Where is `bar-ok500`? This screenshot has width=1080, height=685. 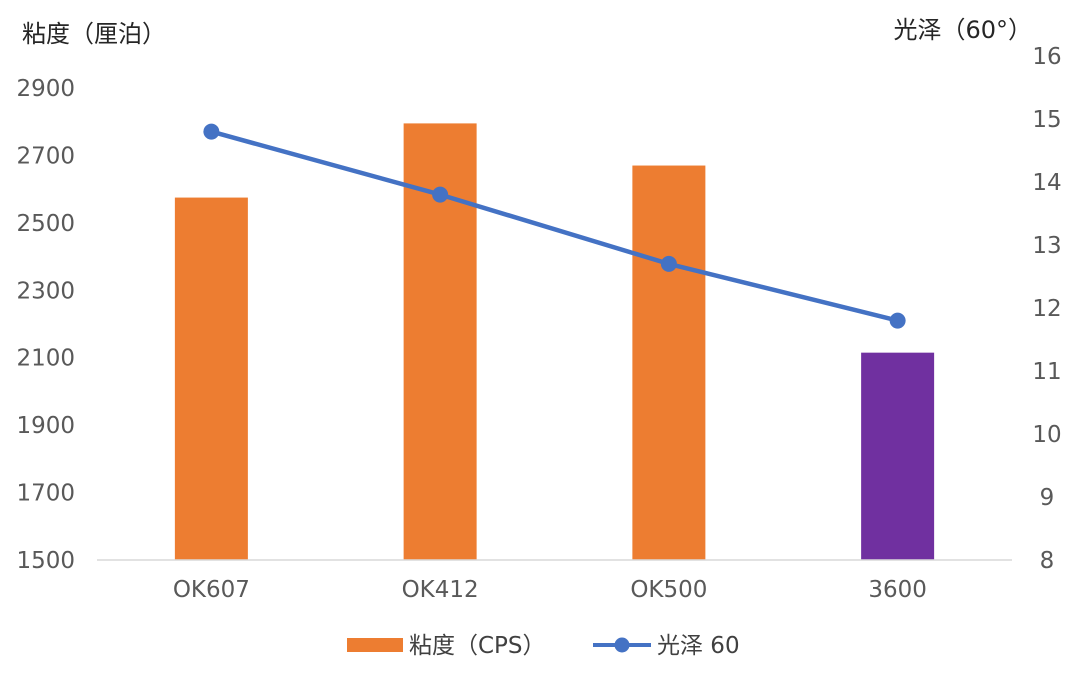 bar-ok500 is located at coordinates (669, 363).